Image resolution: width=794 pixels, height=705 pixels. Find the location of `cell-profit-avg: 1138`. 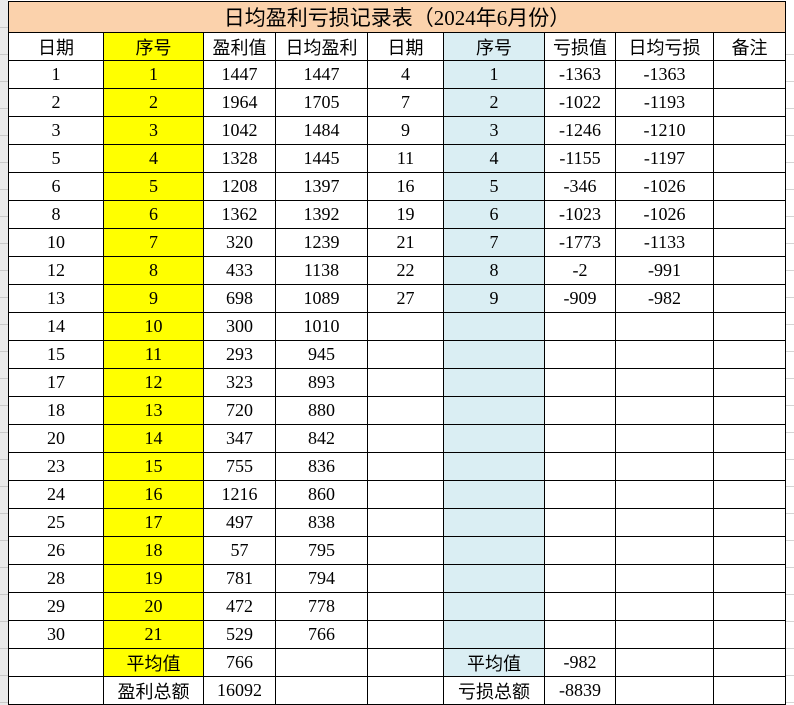

cell-profit-avg: 1138 is located at coordinates (321, 270).